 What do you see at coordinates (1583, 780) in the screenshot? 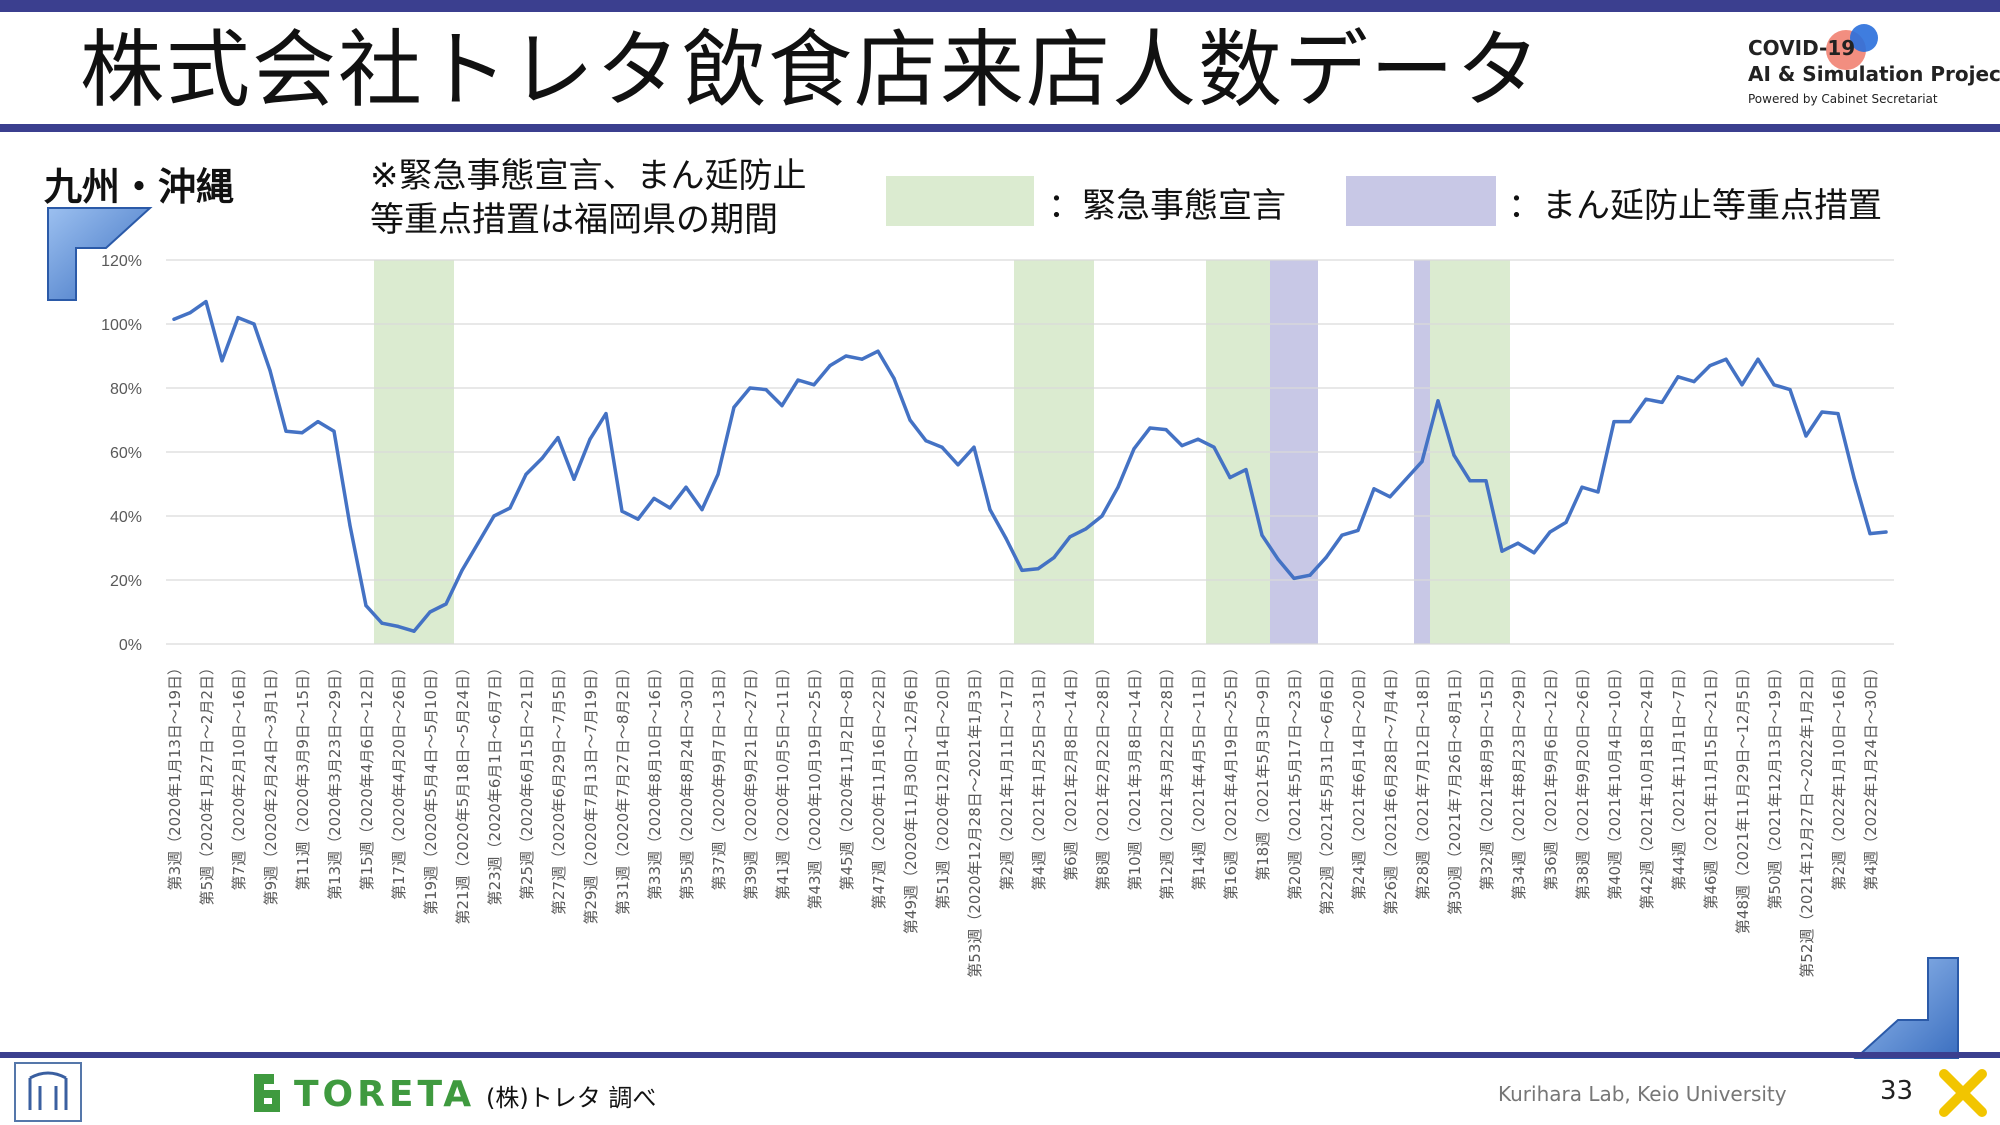
I see `x-tick-label: 第38週（2021年9月20日～26日）` at bounding box center [1583, 780].